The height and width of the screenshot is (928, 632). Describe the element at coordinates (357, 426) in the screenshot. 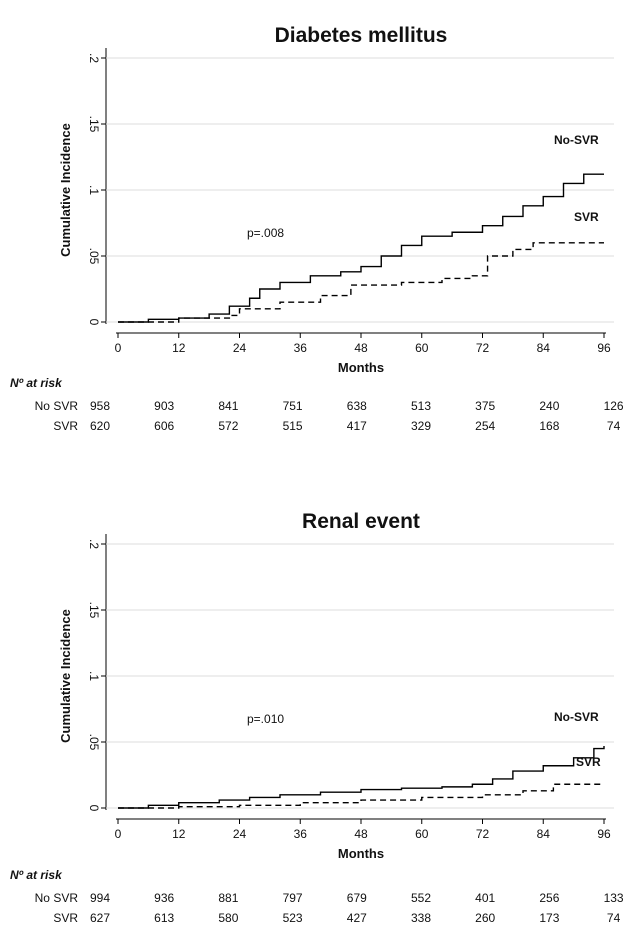

I see `risk-value: 417` at that location.